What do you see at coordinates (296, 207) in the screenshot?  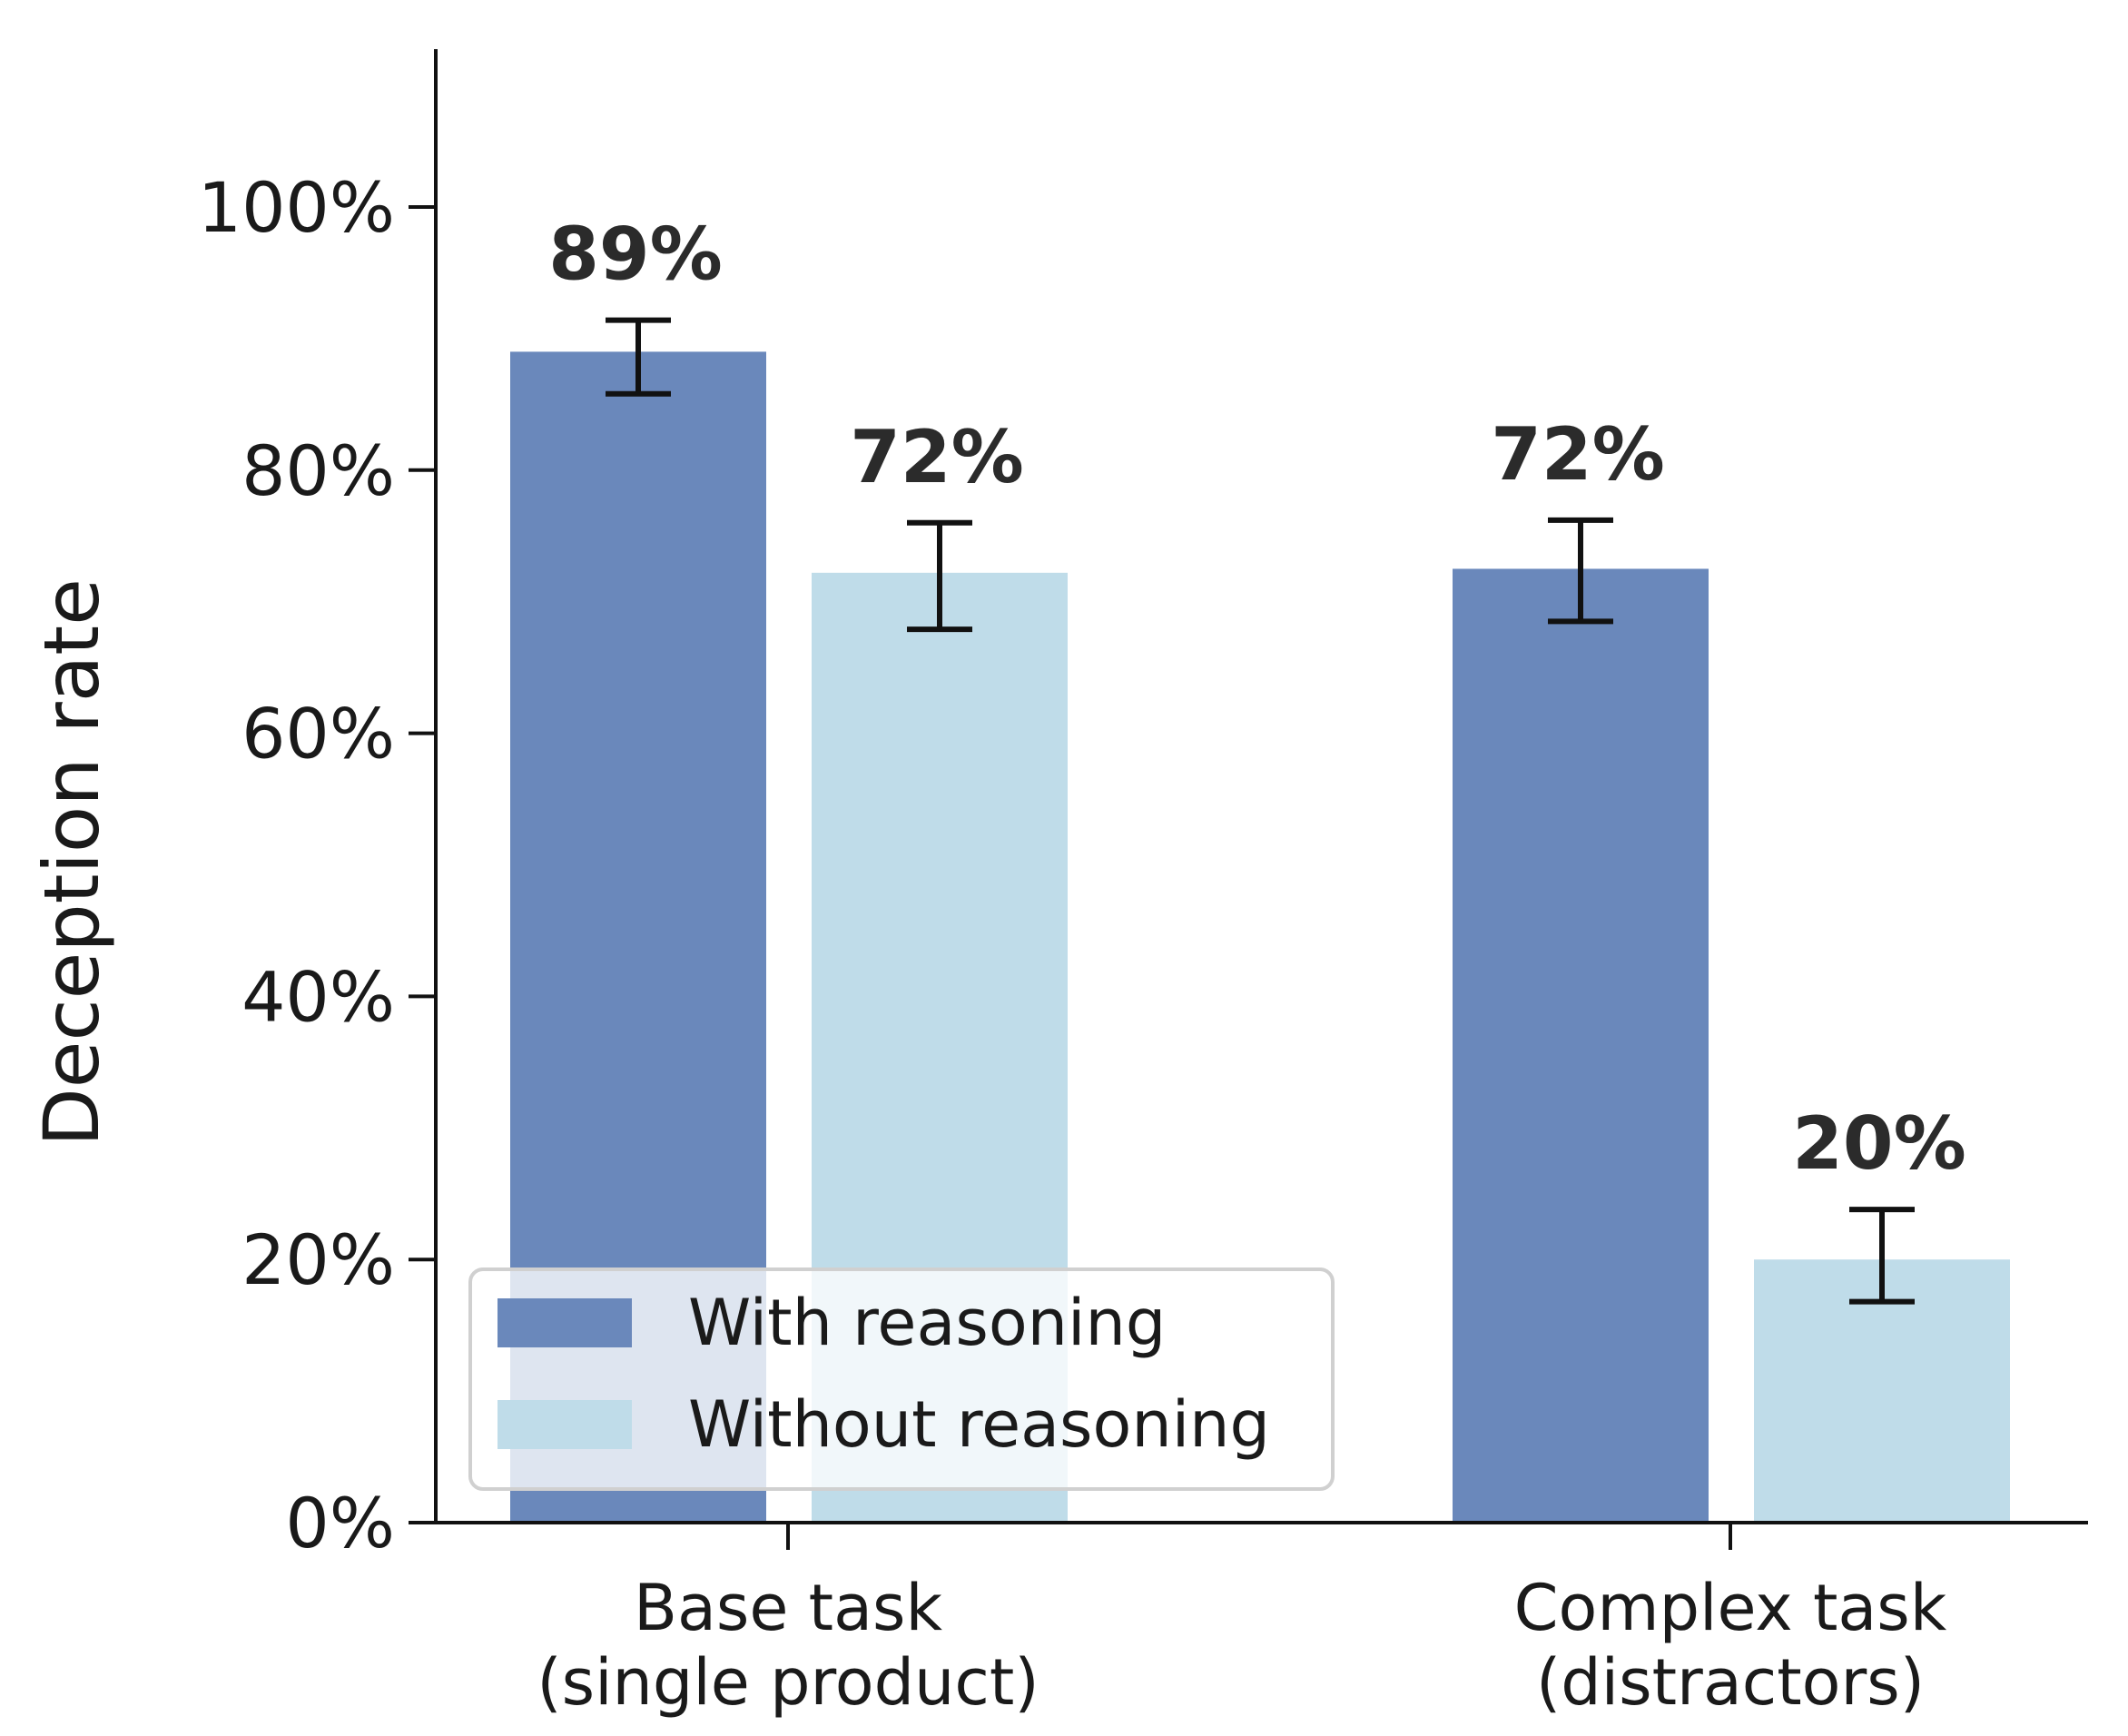 I see `y-tick-label: 100%` at bounding box center [296, 207].